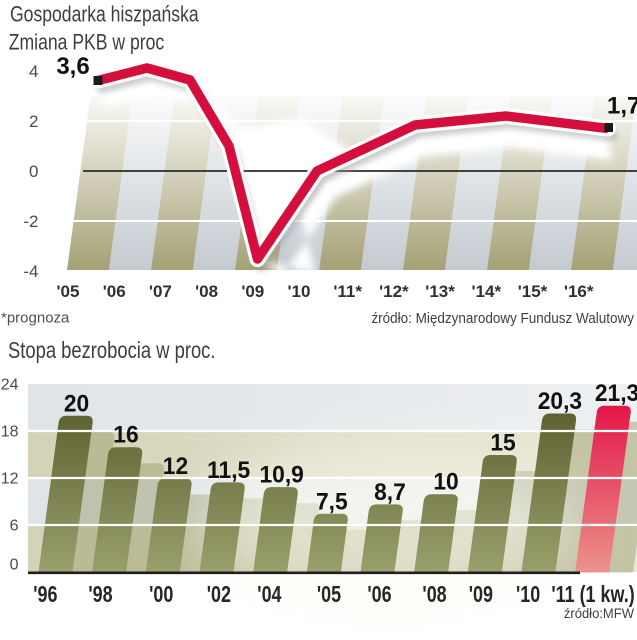  Describe the element at coordinates (592, 595) in the screenshot. I see `svg-text: '11 (1 kw.)` at that location.